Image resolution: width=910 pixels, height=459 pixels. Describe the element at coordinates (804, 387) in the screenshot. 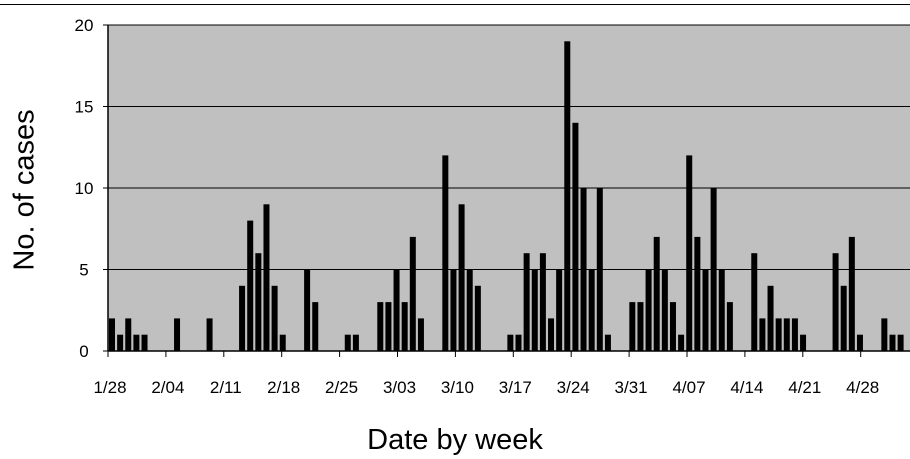

I see `x-tick-label: 4/21` at that location.